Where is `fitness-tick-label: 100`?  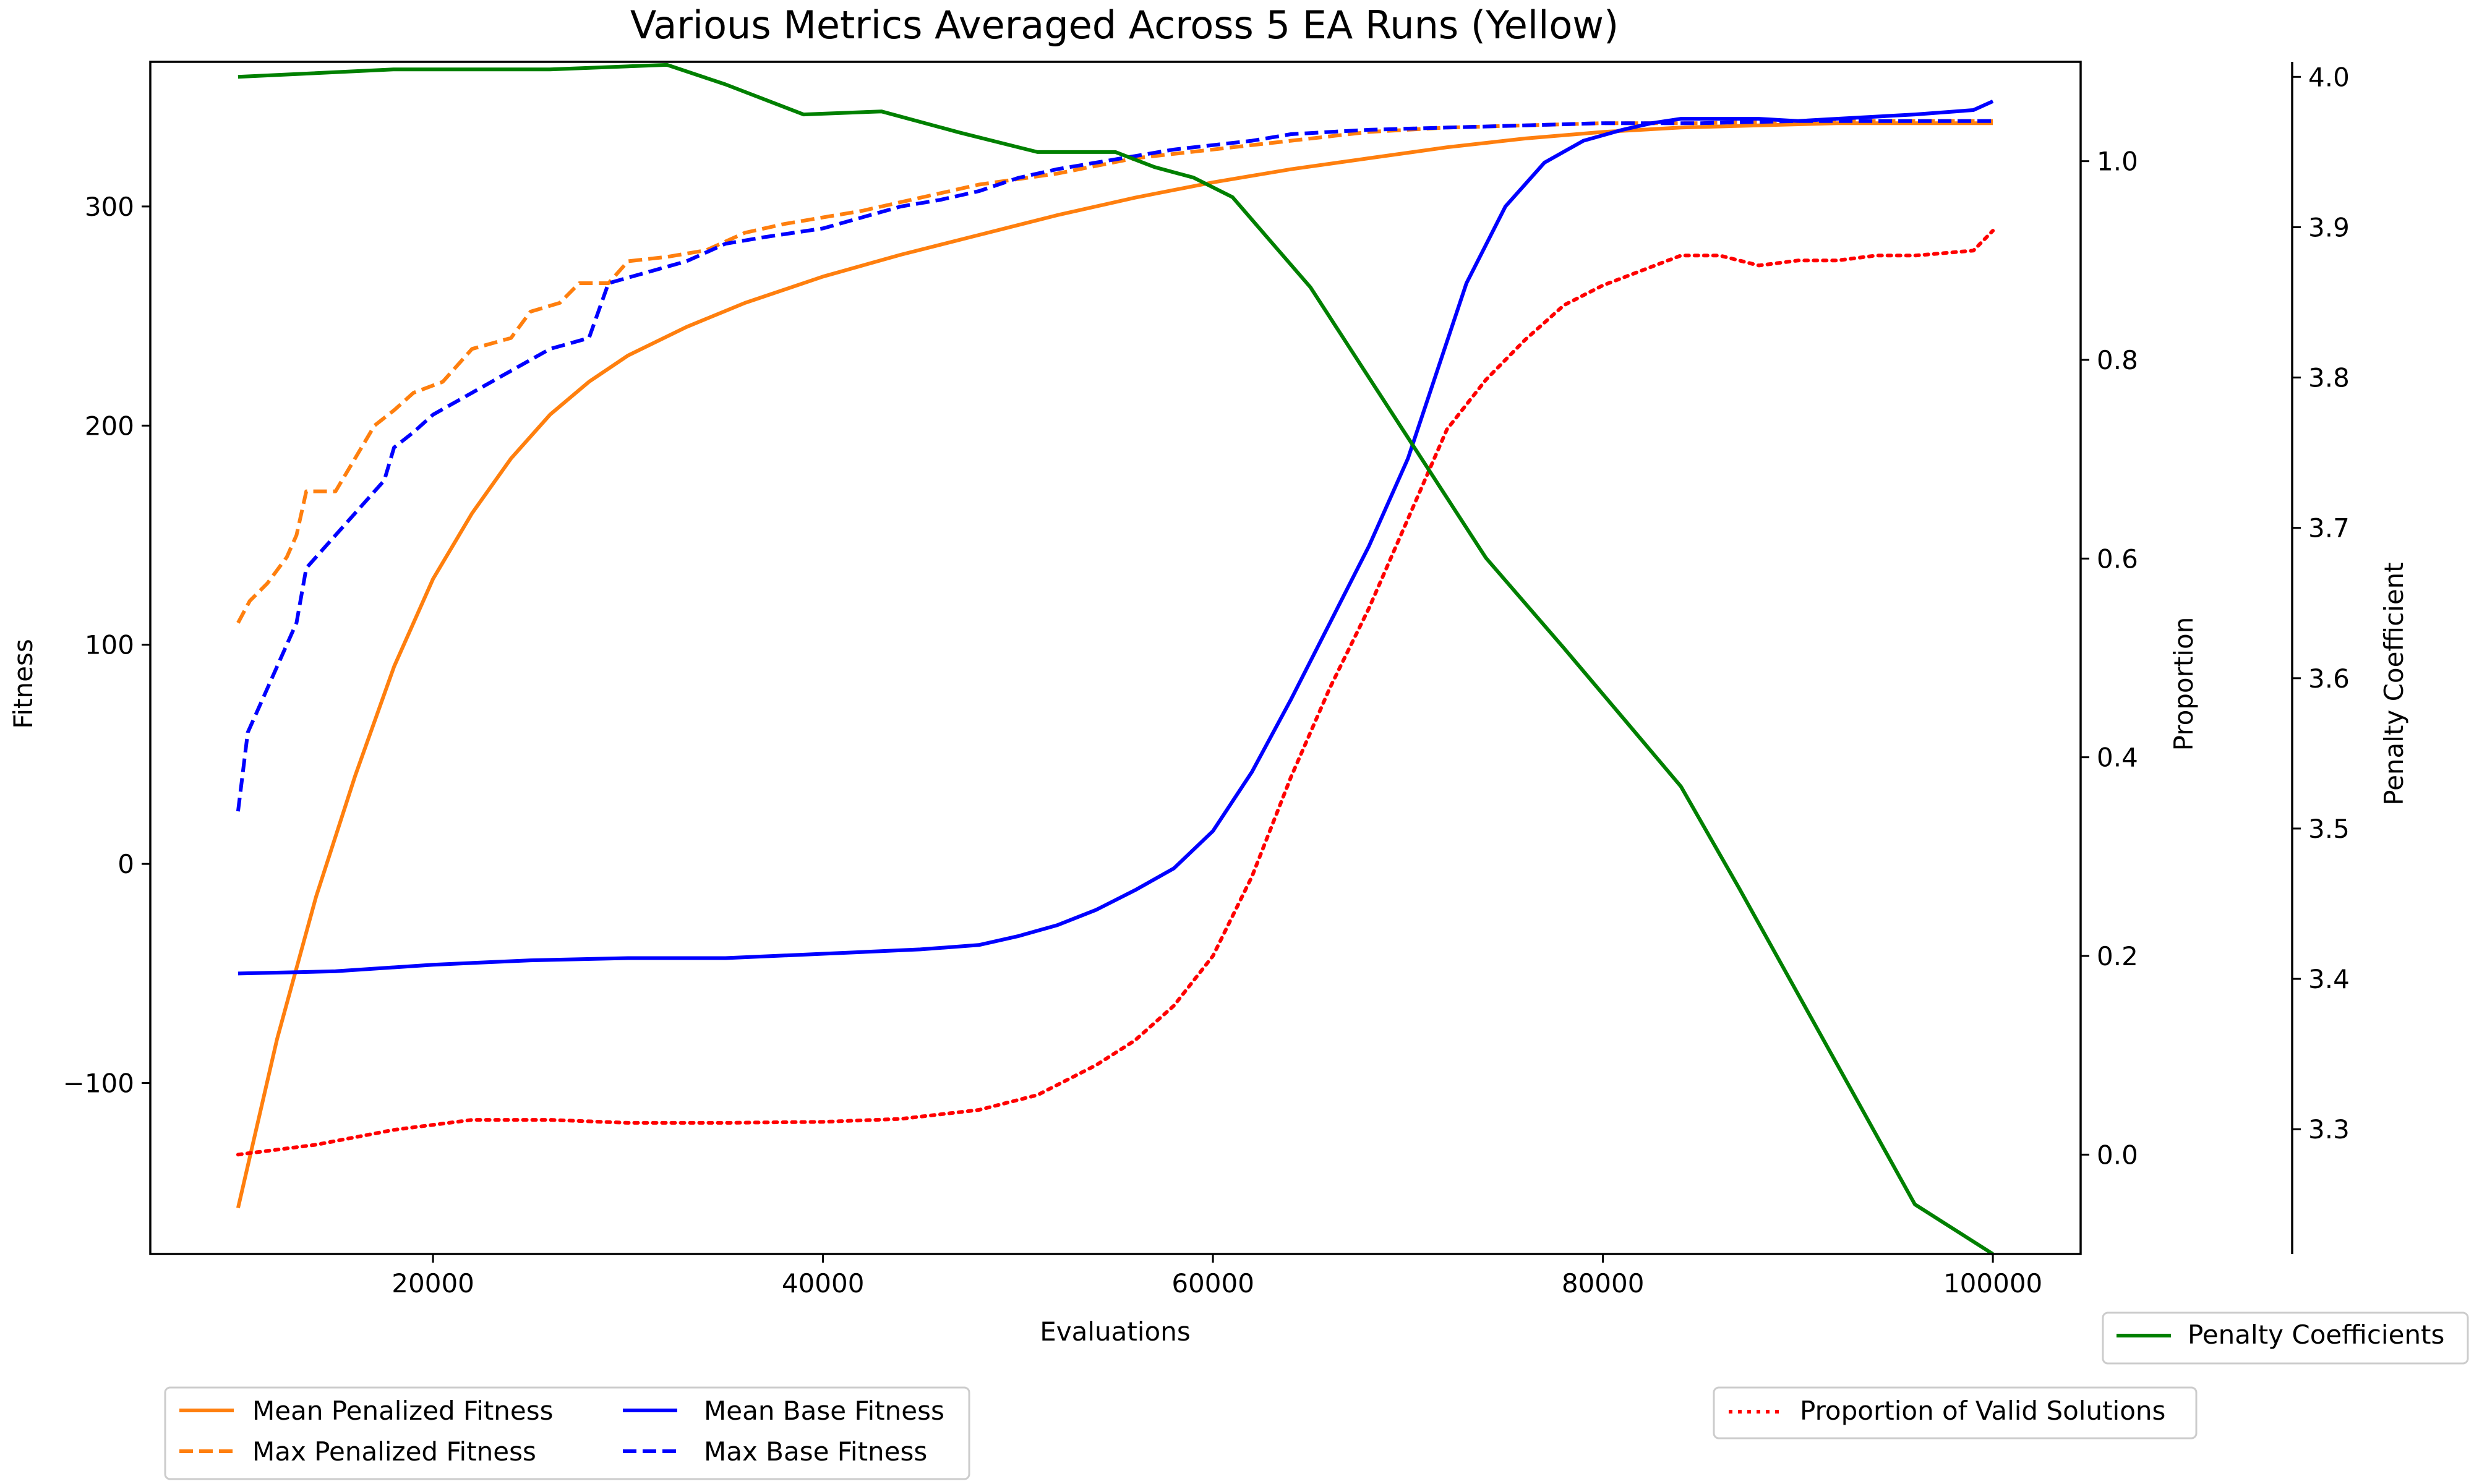
fitness-tick-label: 100 is located at coordinates (109, 645).